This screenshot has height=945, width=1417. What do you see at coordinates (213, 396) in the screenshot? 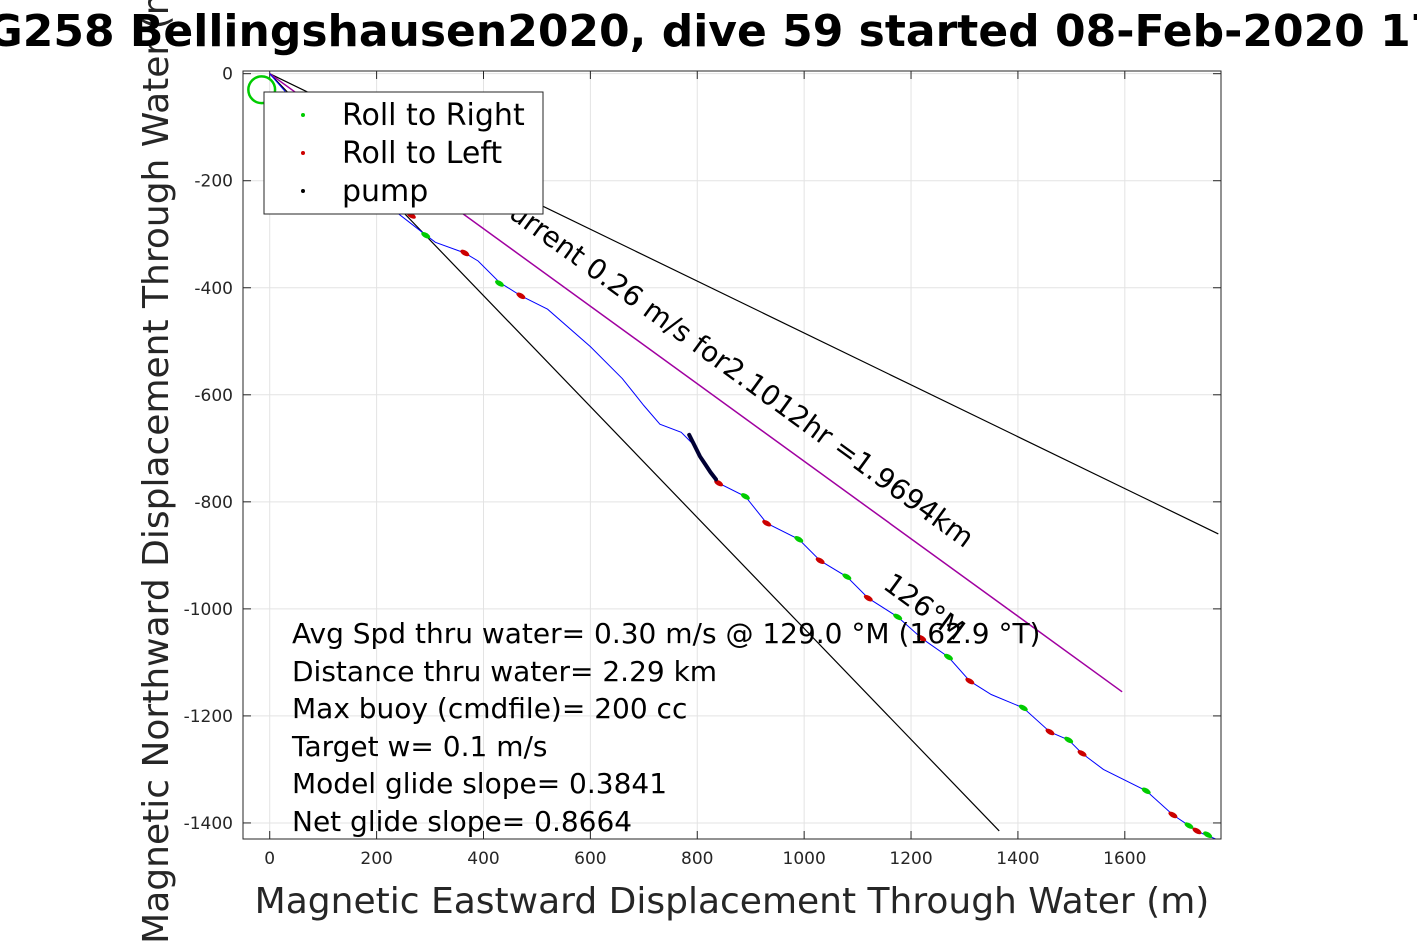
I see `y-tick-label: -600` at bounding box center [213, 396].